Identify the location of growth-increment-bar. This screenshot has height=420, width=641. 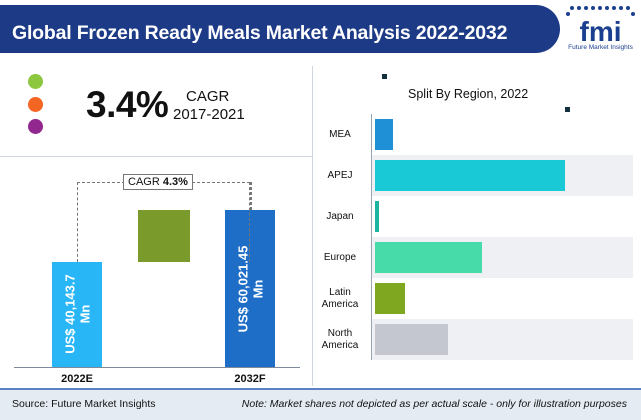
(164, 236).